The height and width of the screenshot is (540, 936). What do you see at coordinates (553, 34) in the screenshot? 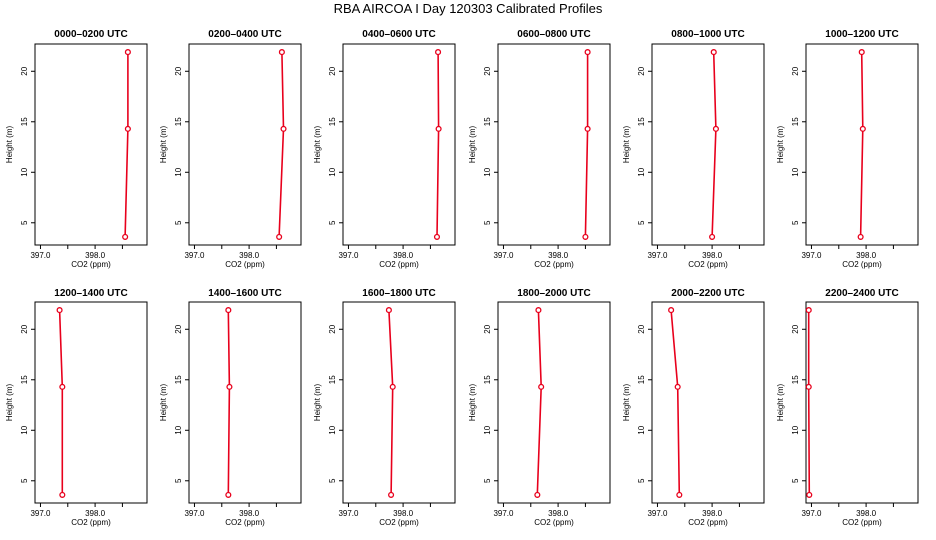
I see `panel-title: 0600–0800 UTC` at bounding box center [553, 34].